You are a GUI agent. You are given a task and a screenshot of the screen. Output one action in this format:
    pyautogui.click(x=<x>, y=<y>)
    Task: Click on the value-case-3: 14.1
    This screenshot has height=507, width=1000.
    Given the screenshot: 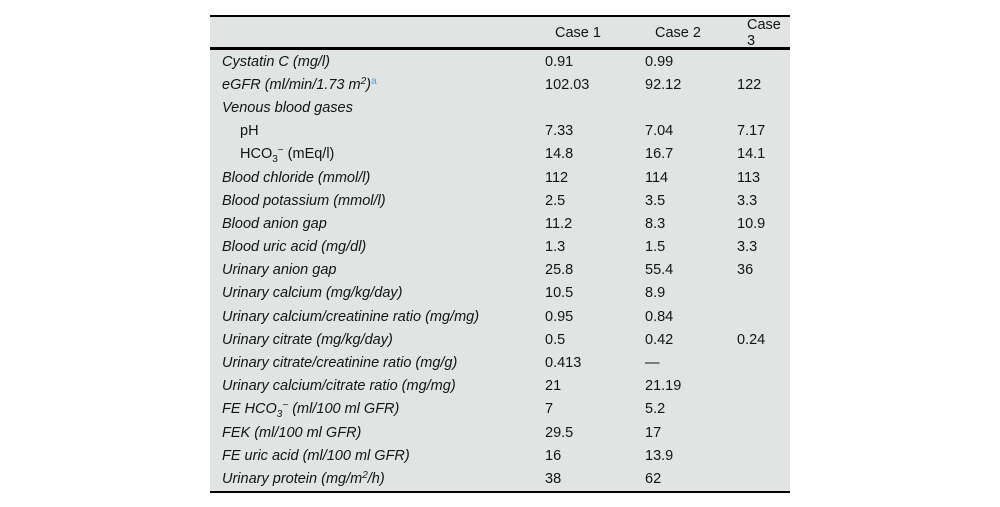 What is the action you would take?
    pyautogui.click(x=751, y=154)
    